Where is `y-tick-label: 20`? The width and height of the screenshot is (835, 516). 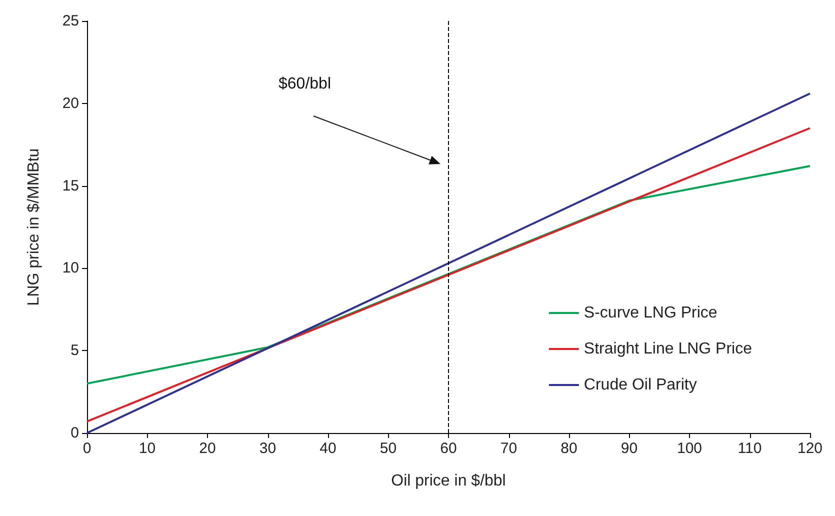
y-tick-label: 20 is located at coordinates (70, 103).